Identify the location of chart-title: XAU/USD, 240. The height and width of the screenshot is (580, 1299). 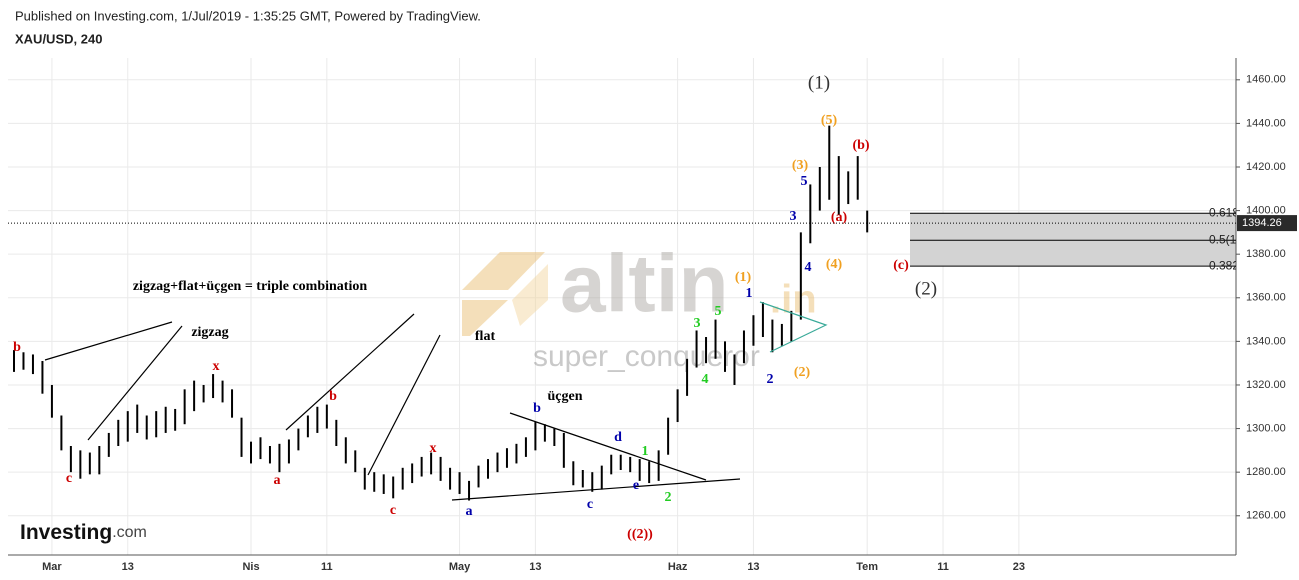
(58, 38).